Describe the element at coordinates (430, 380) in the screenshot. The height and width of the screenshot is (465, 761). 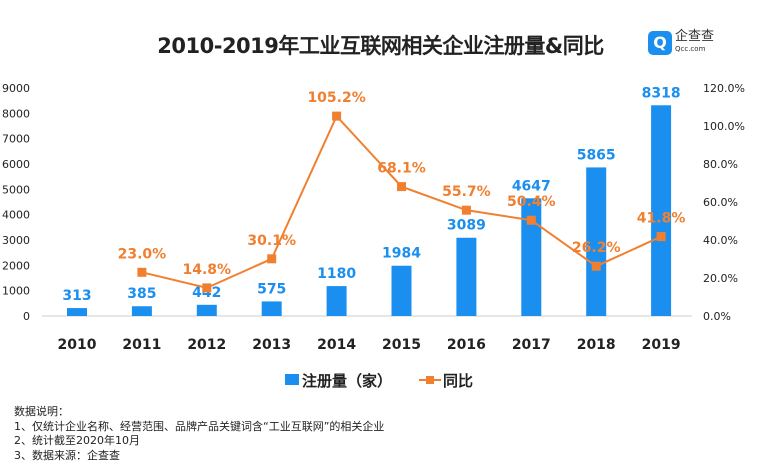
I see `legend-line-marker` at that location.